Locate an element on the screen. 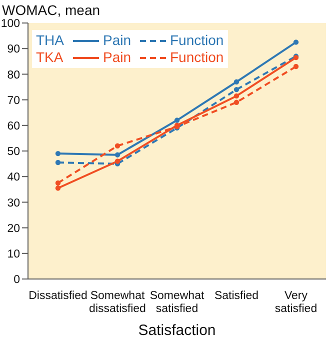  annotation: TKA is located at coordinates (50, 57).